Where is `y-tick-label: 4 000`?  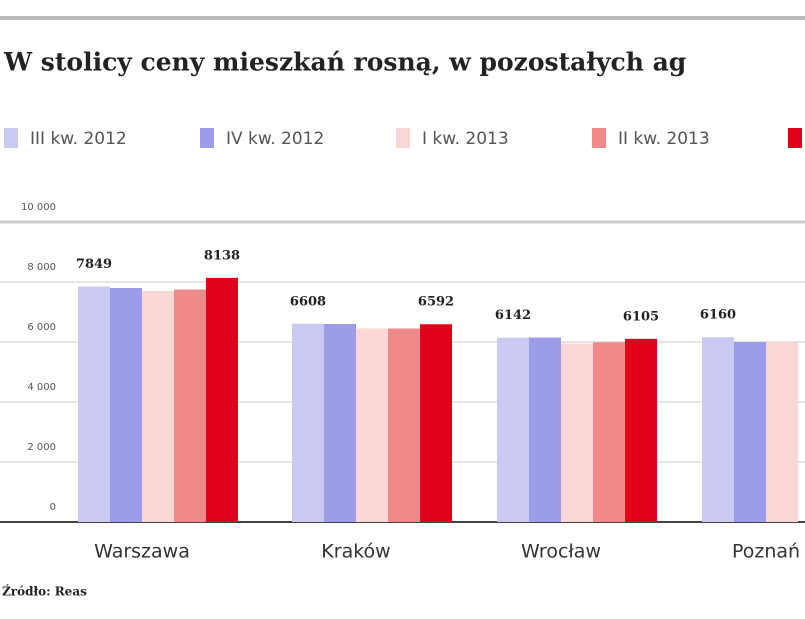
y-tick-label: 4 000 is located at coordinates (41, 387).